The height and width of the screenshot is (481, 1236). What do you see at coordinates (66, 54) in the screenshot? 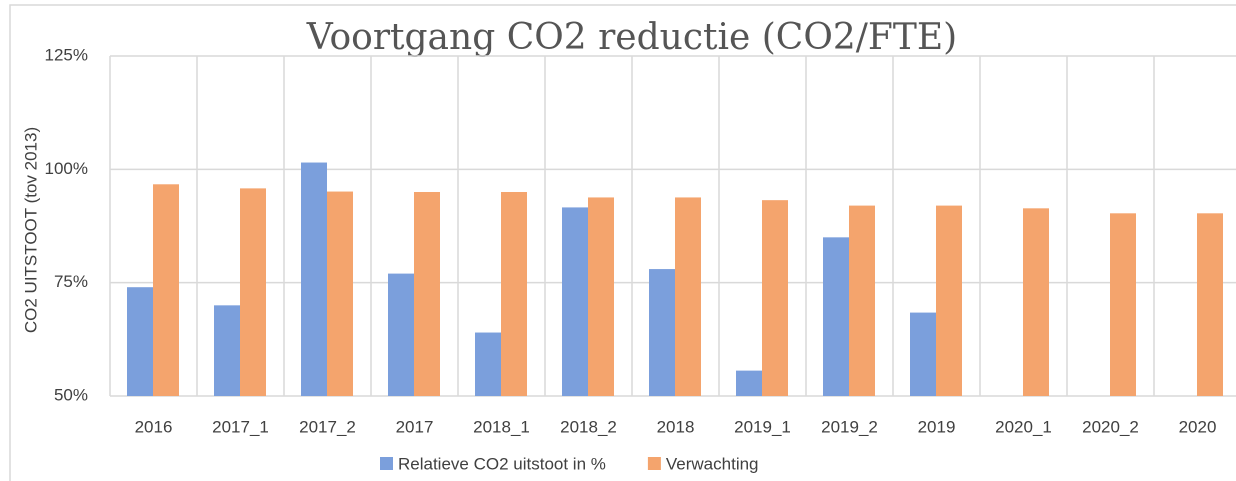
I see `y-tick-label: 125%` at bounding box center [66, 54].